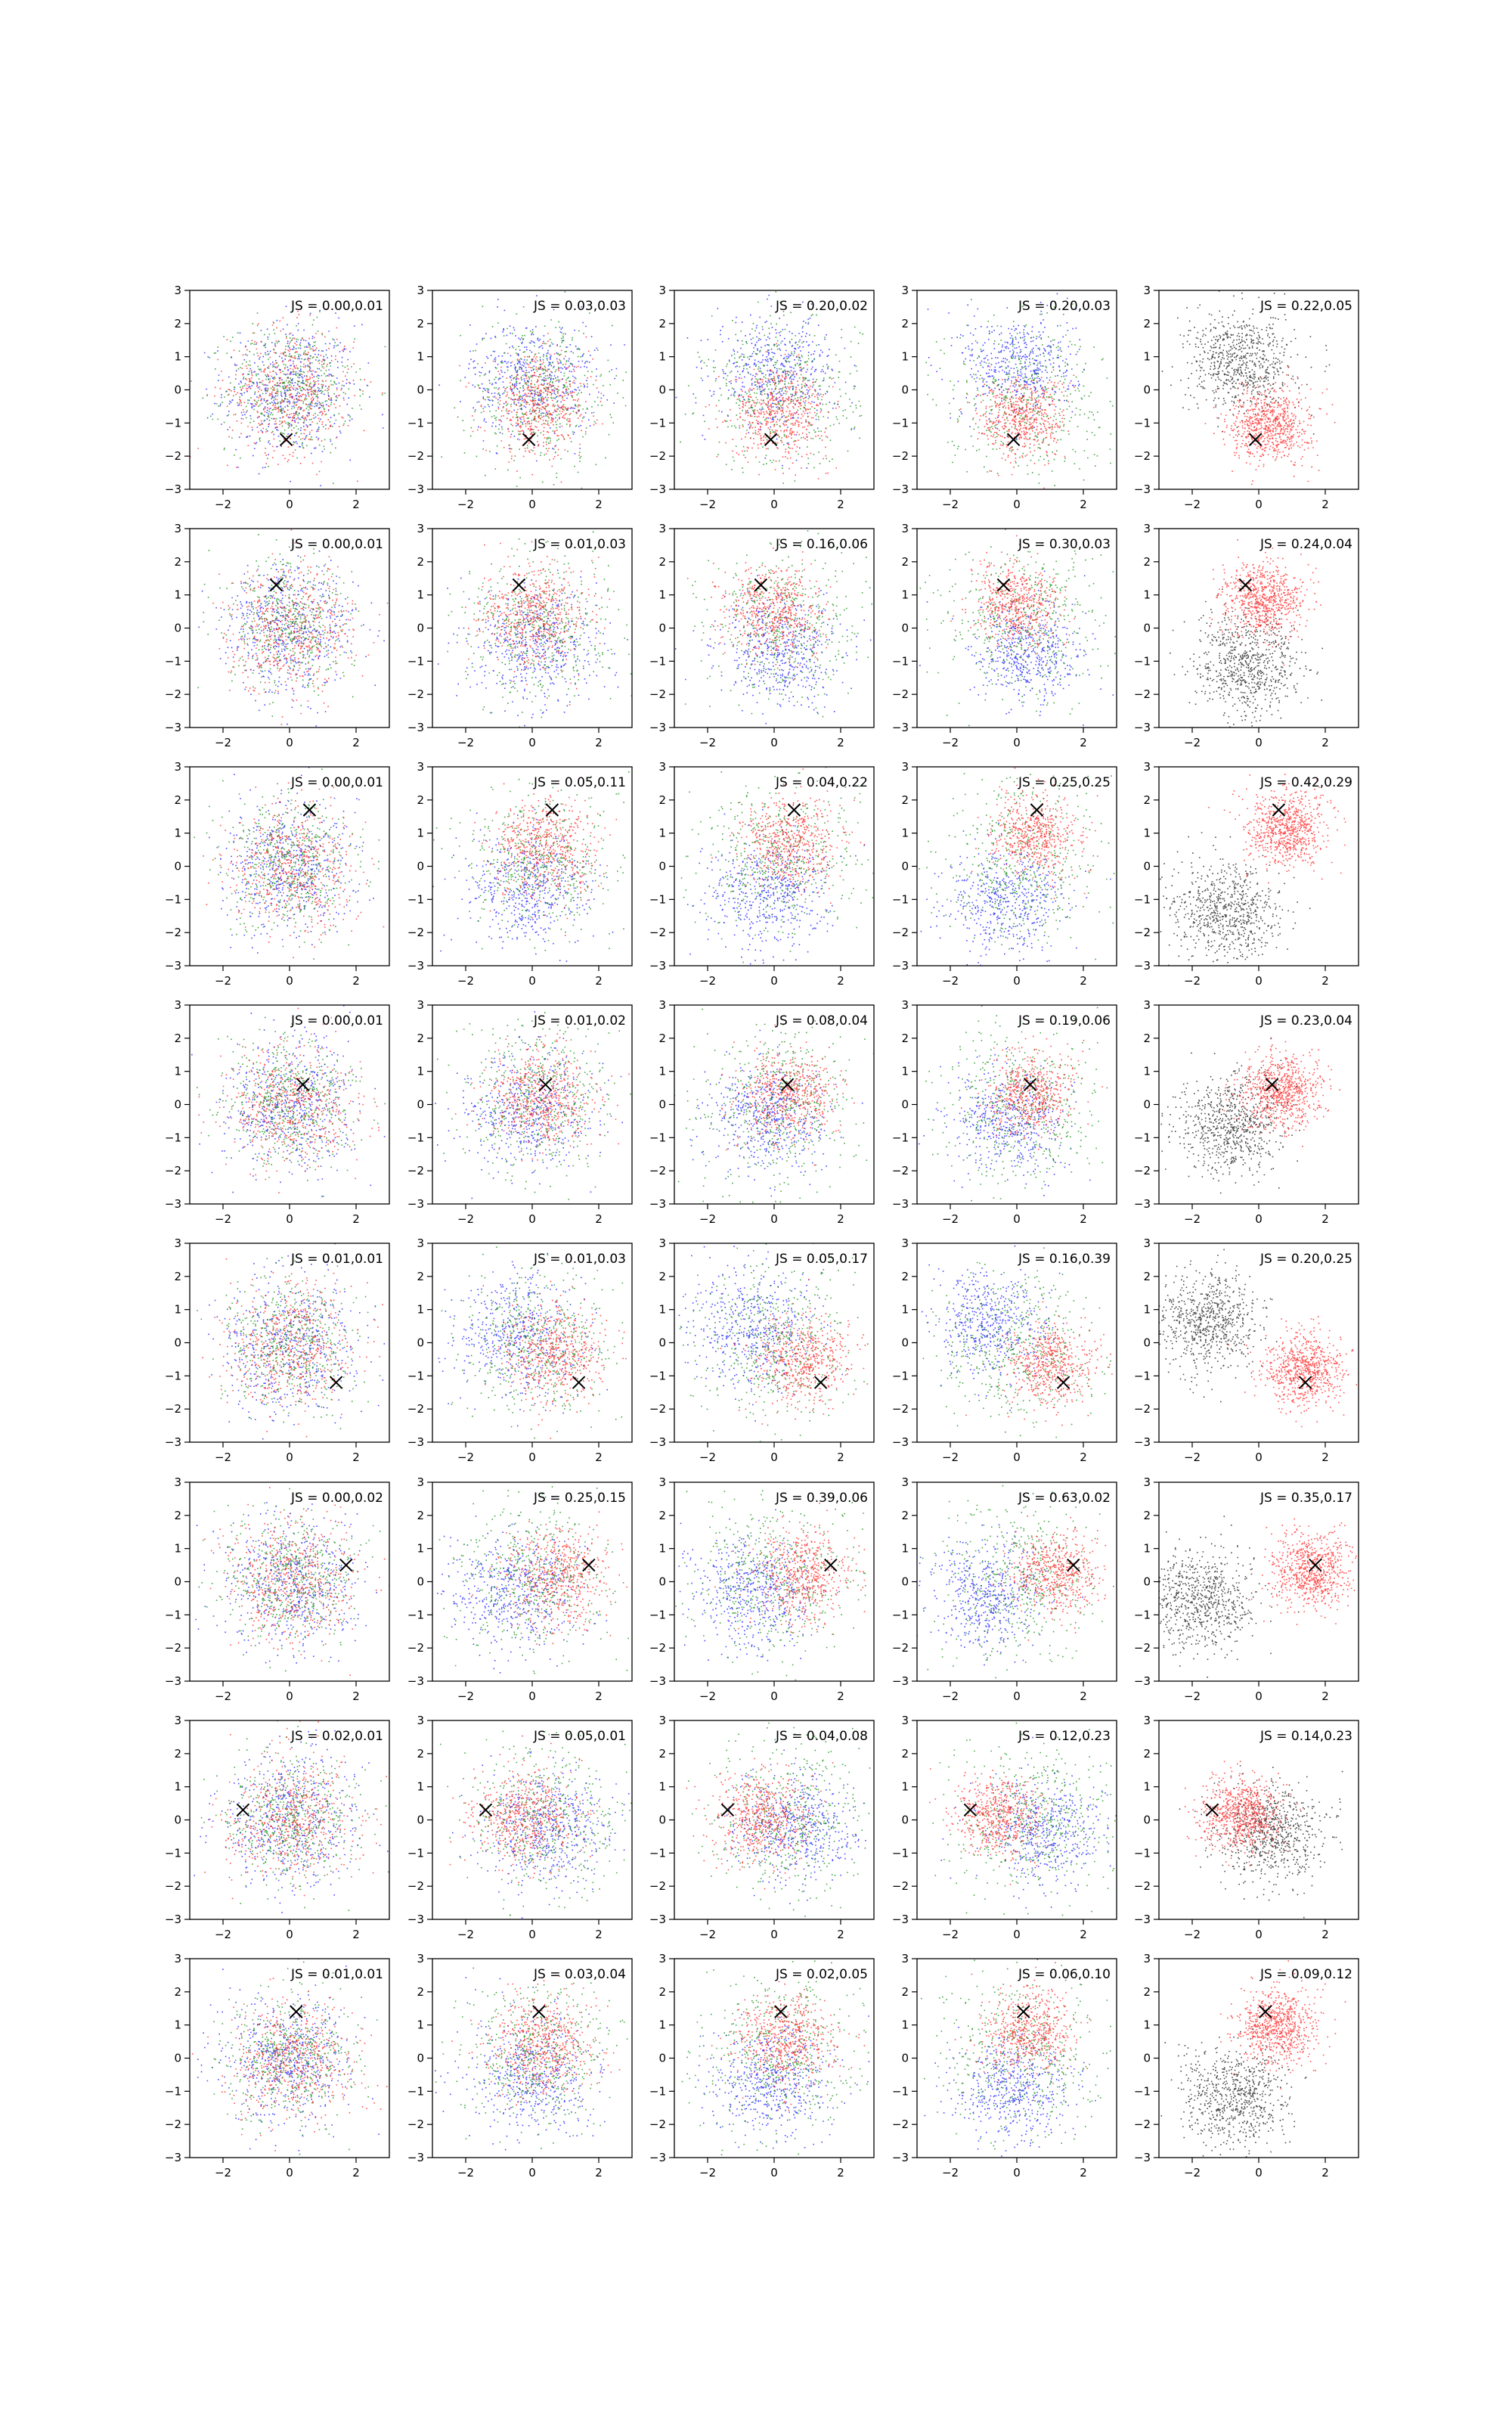  I want to click on scatter-series-green, so click(287, 864).